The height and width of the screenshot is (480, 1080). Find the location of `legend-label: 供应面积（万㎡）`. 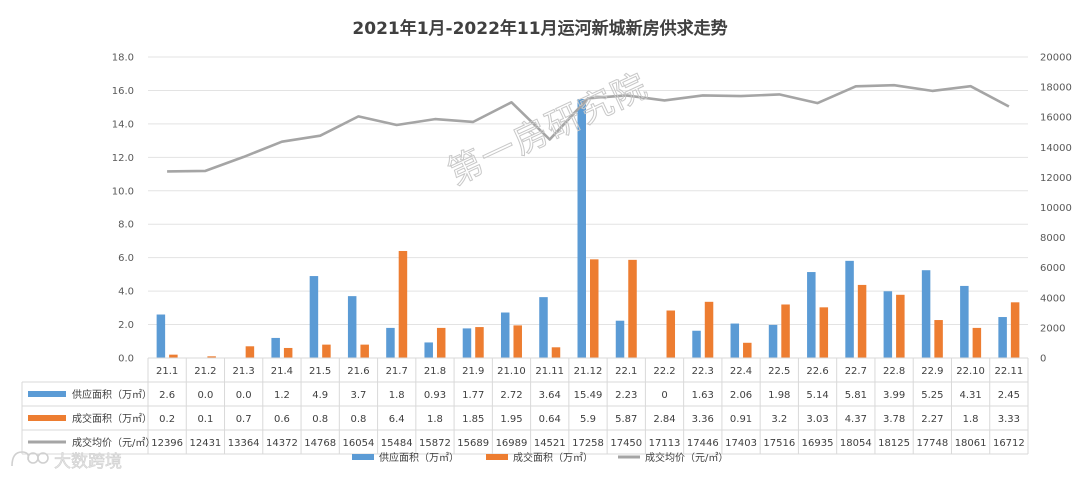

legend-label: 供应面积（万㎡） is located at coordinates (419, 457).